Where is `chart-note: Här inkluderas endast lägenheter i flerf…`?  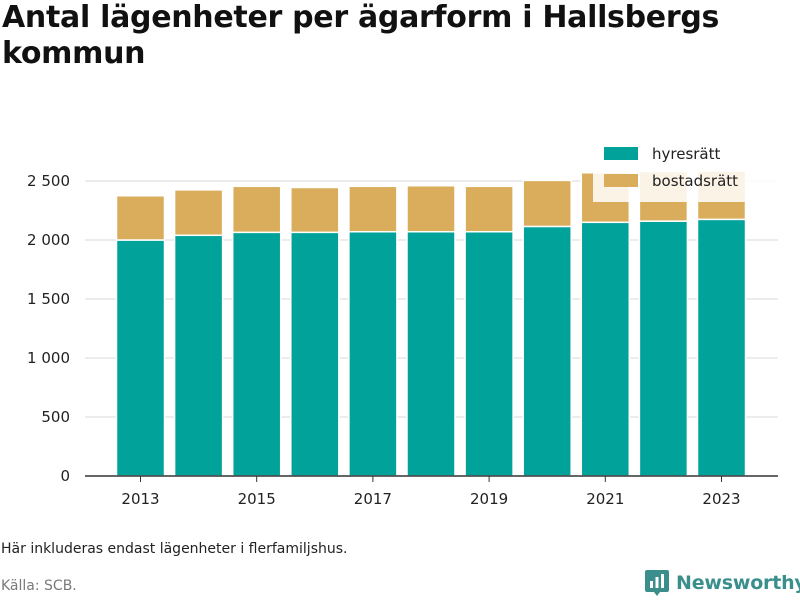 chart-note: Här inkluderas endast lägenheter i flerf… is located at coordinates (174, 549).